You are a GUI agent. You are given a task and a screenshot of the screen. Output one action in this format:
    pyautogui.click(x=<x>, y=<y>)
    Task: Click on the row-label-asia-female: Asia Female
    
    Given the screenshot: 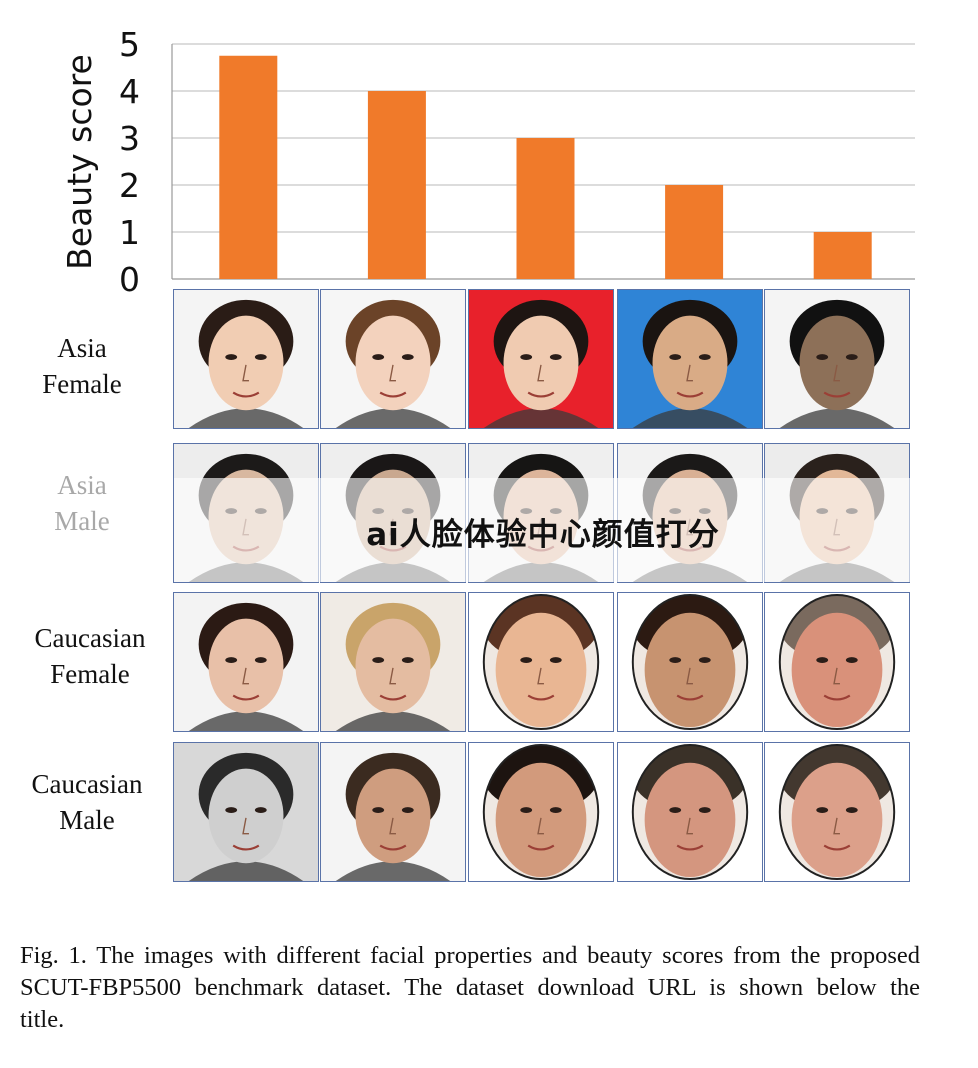 What is the action you would take?
    pyautogui.click(x=82, y=366)
    